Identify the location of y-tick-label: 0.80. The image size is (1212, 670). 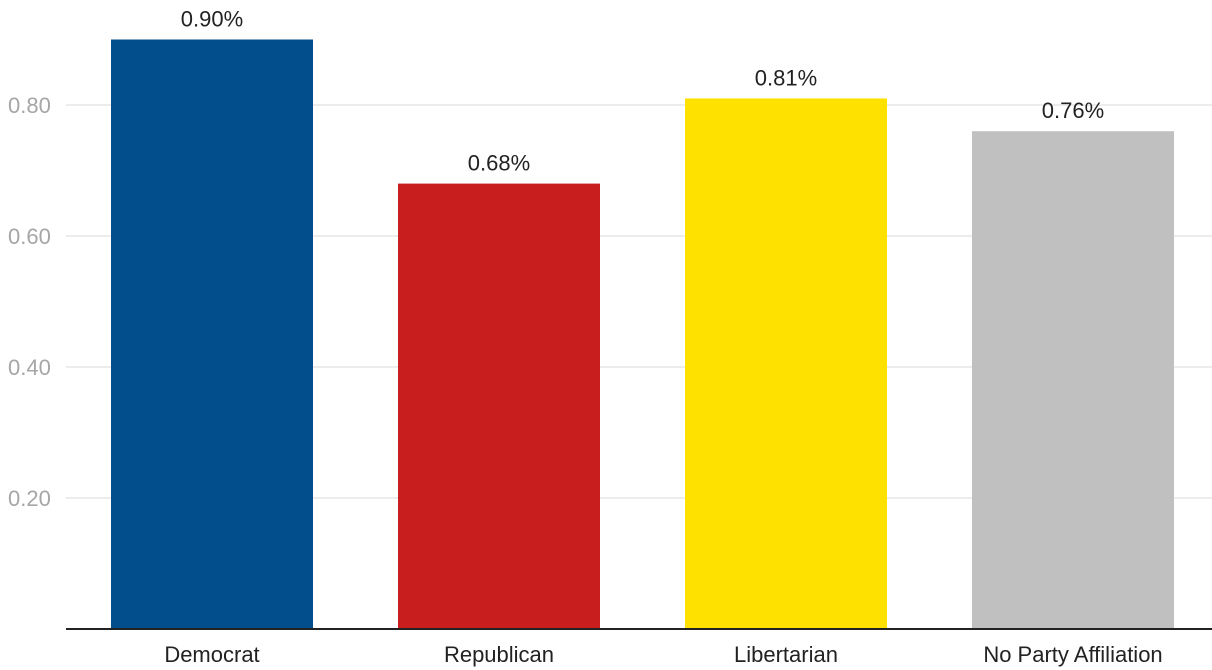
(29, 105).